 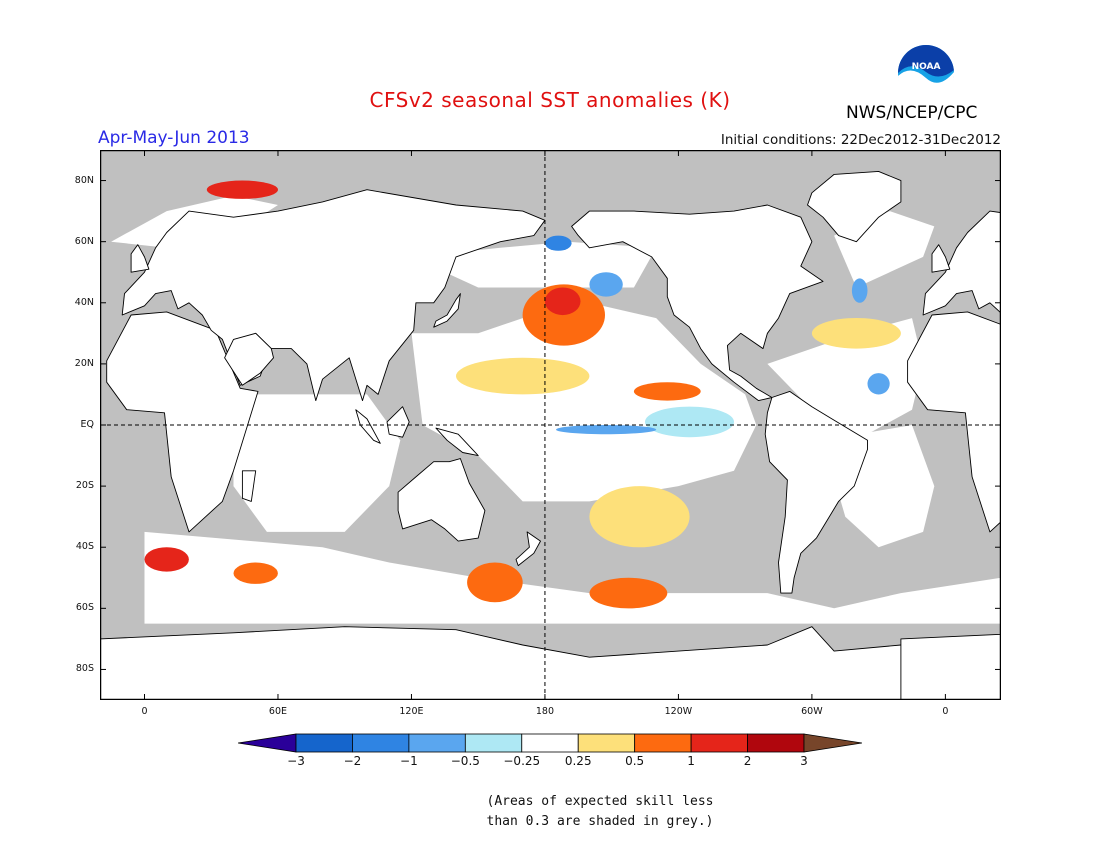 I want to click on lat-label: 40S, so click(x=84, y=547).